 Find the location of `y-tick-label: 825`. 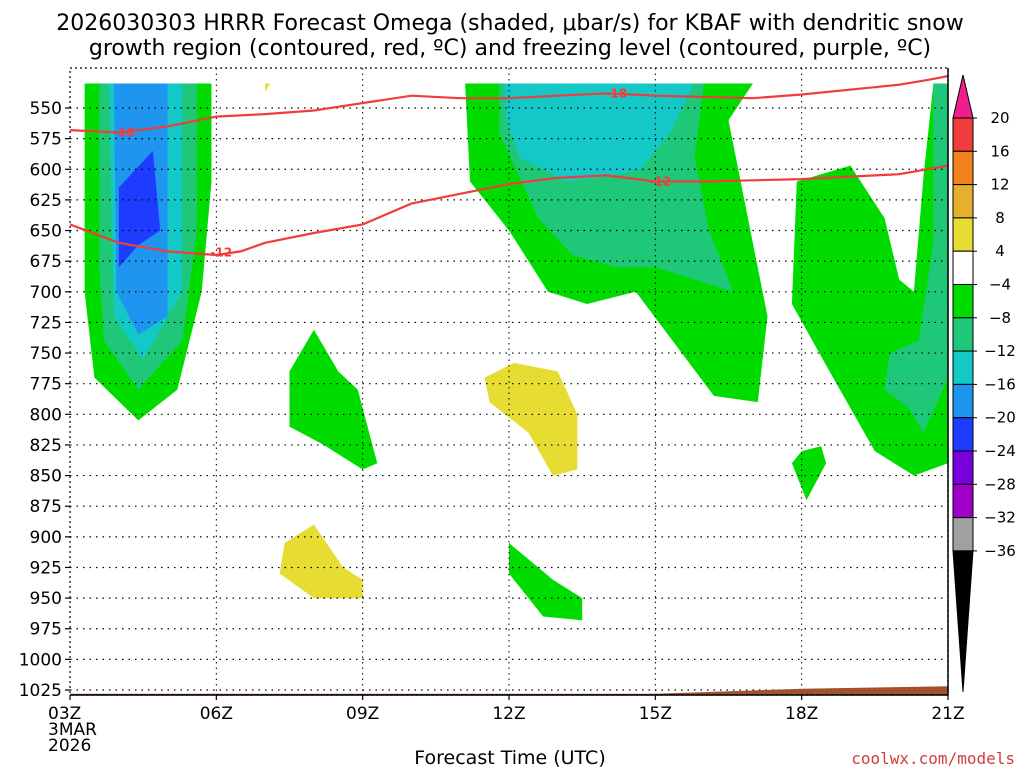

y-tick-label: 825 is located at coordinates (46, 446).